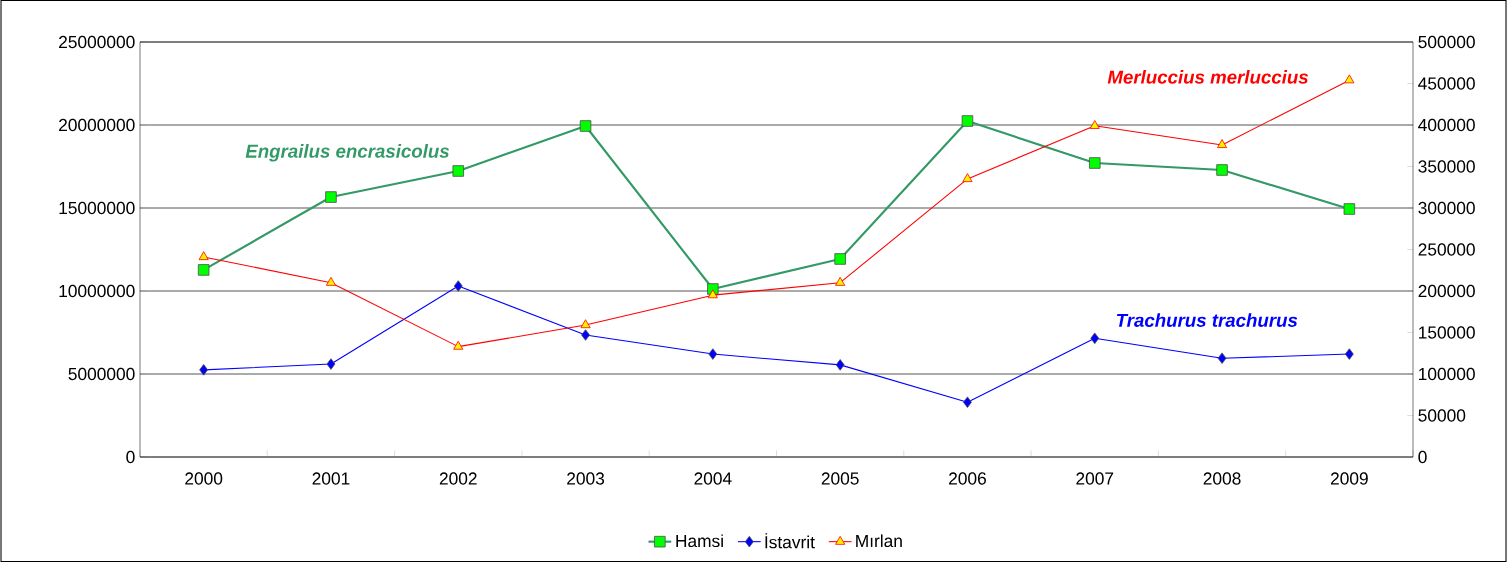 The width and height of the screenshot is (1508, 562). I want to click on x-tick-label: 2003, so click(586, 478).